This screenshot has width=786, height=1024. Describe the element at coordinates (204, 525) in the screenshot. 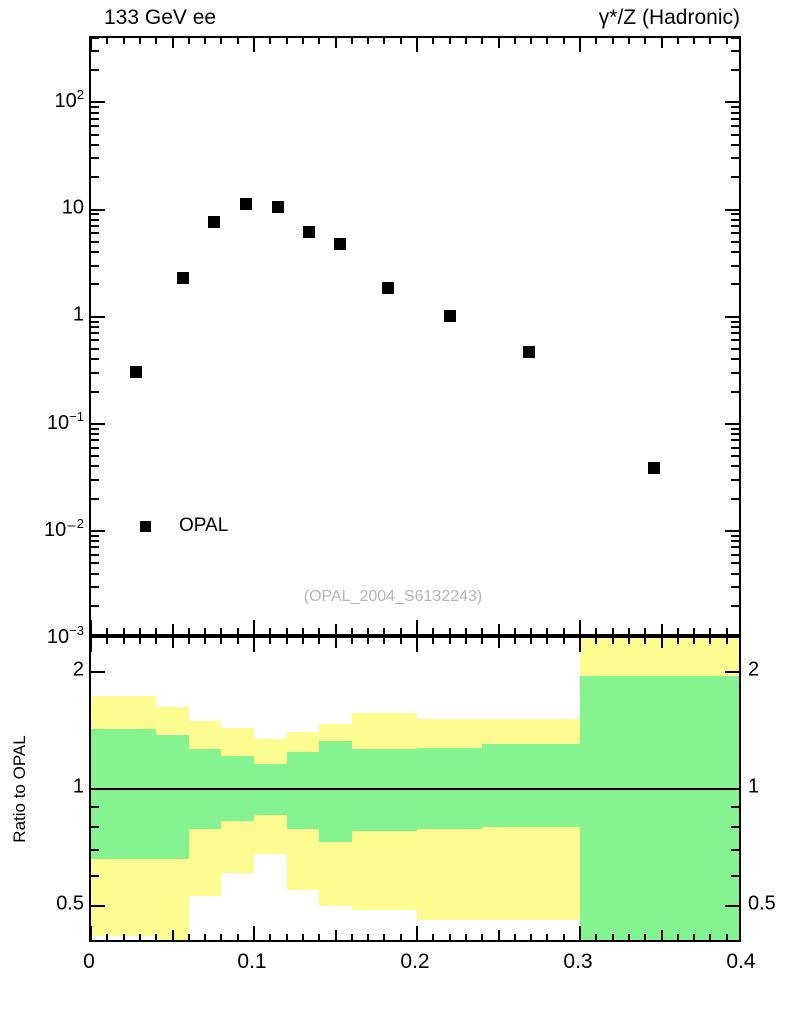

I see `legend-label-opal: OPAL` at that location.